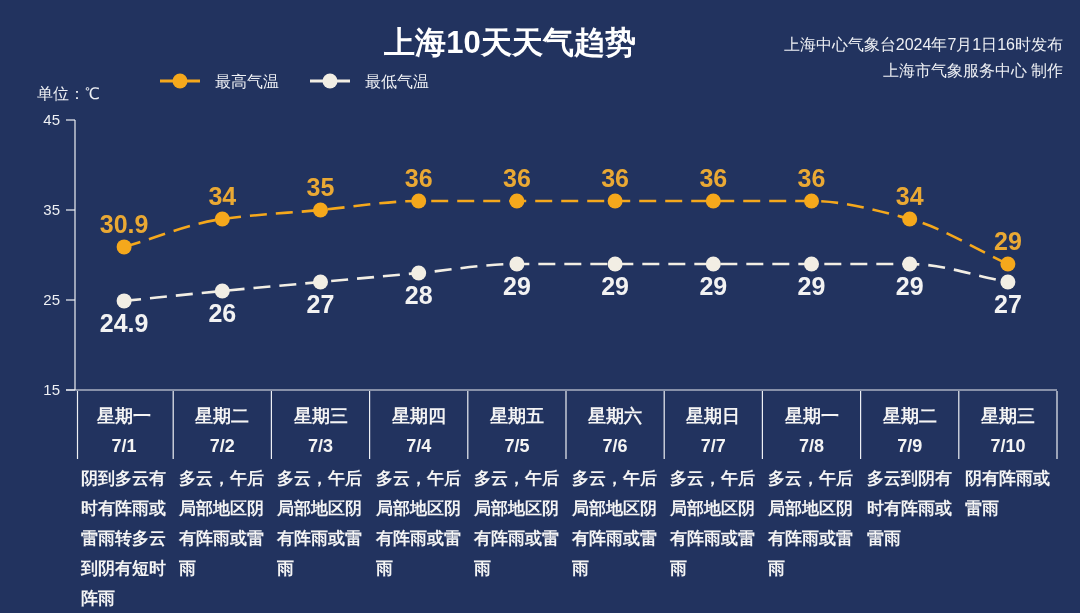  Describe the element at coordinates (909, 508) in the screenshot. I see `category-description: 多云到阴有时有阵雨或雷雨` at that location.